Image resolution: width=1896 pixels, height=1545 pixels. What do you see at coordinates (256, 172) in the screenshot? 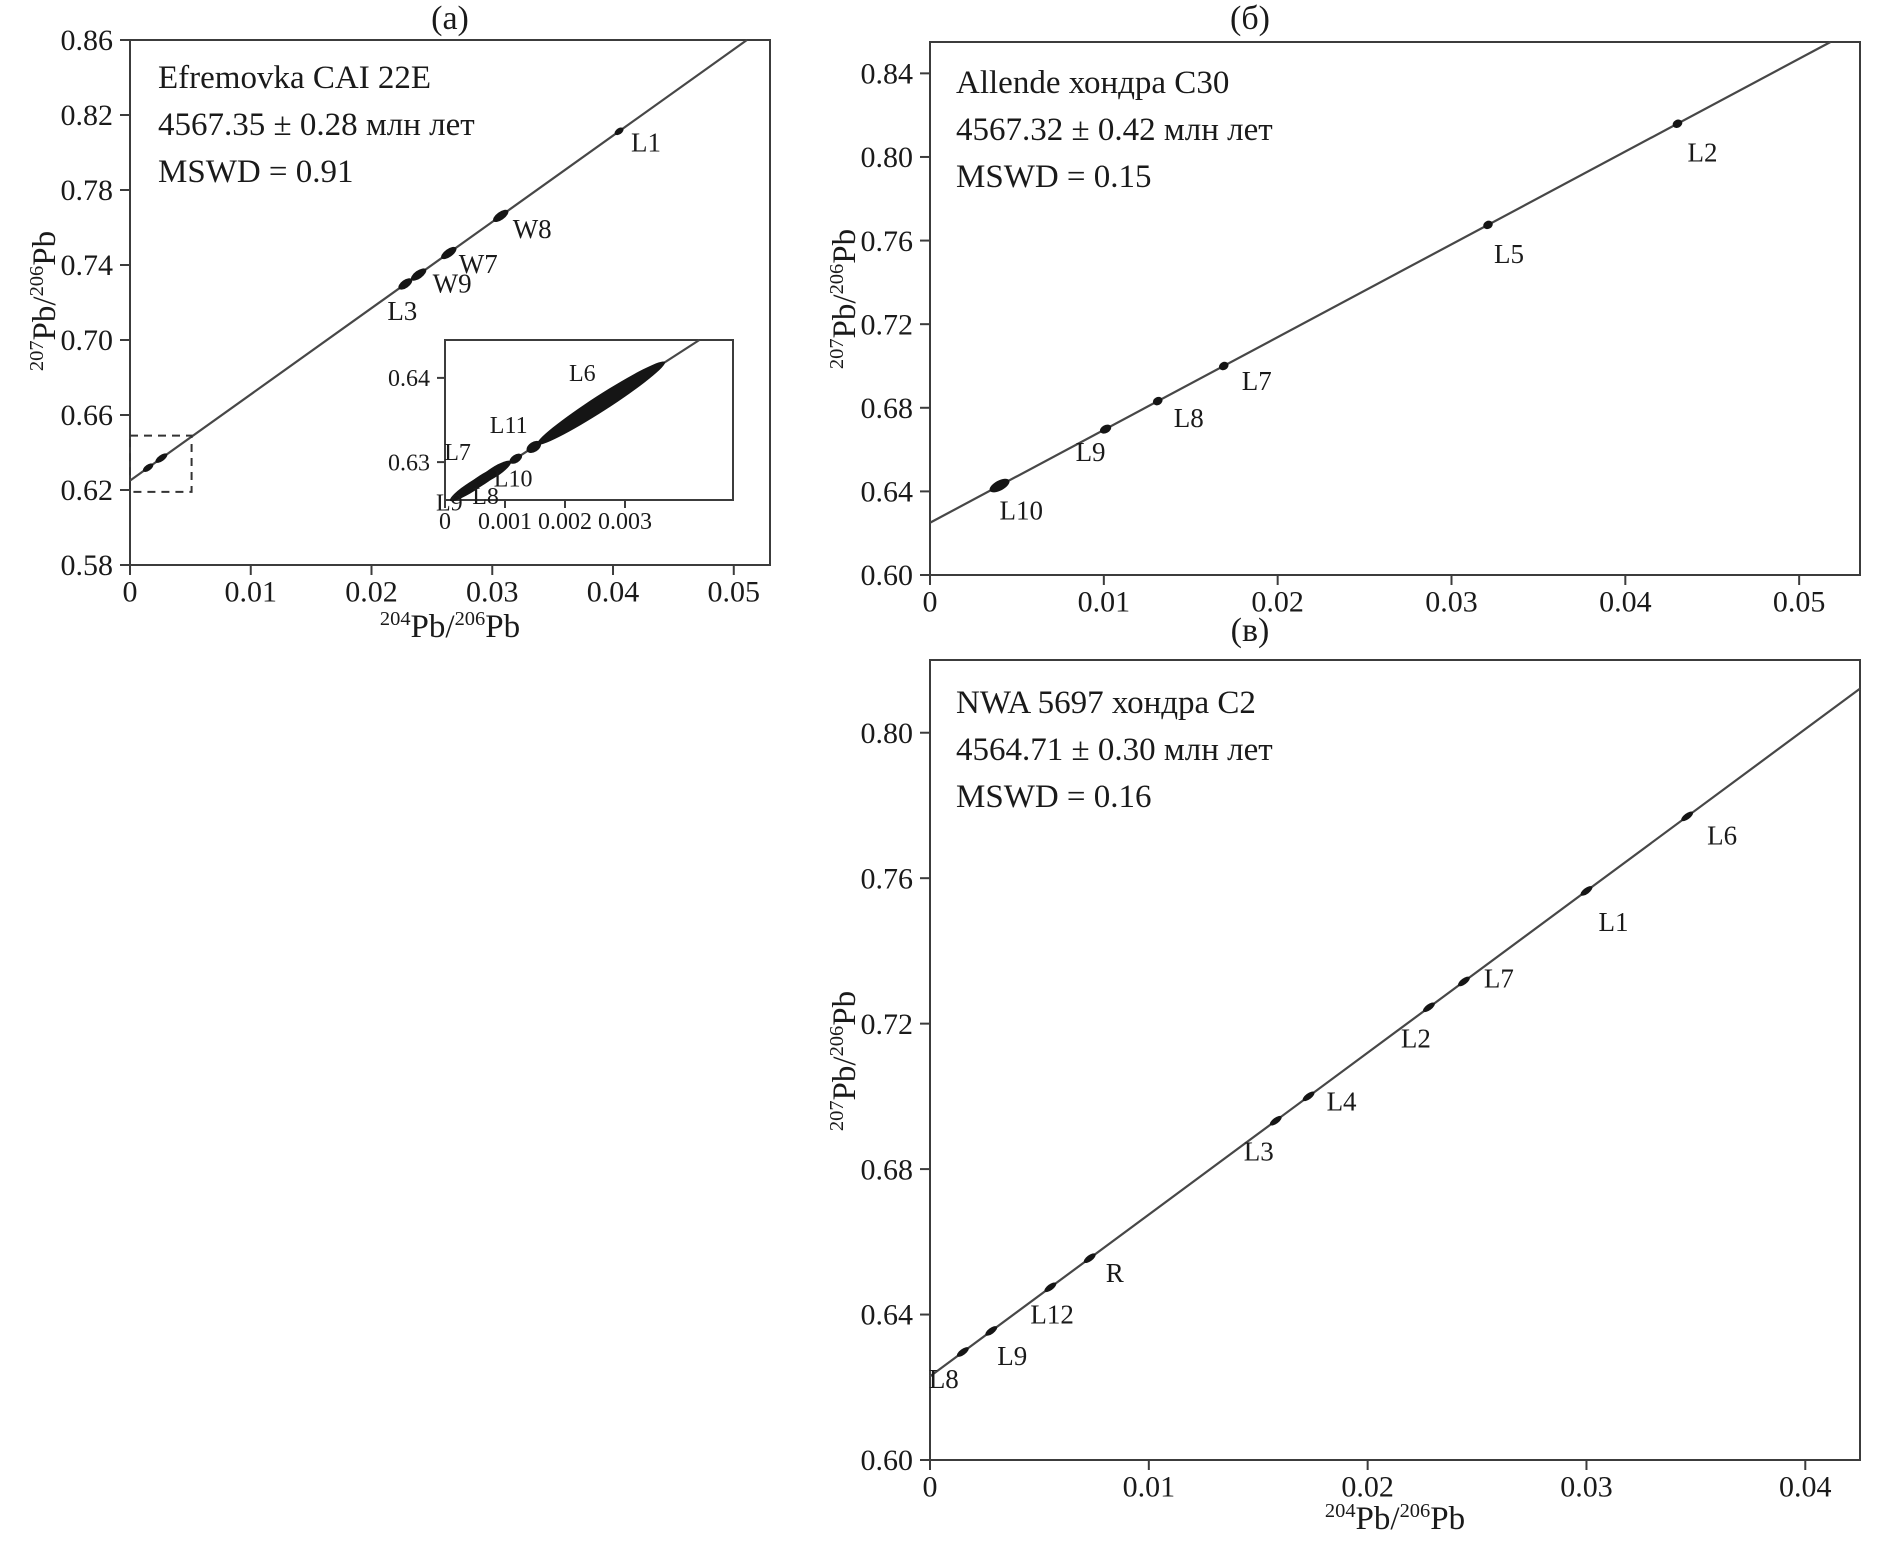
I see `panel-a-mswd-value: MSWD = 0.91` at bounding box center [256, 172].